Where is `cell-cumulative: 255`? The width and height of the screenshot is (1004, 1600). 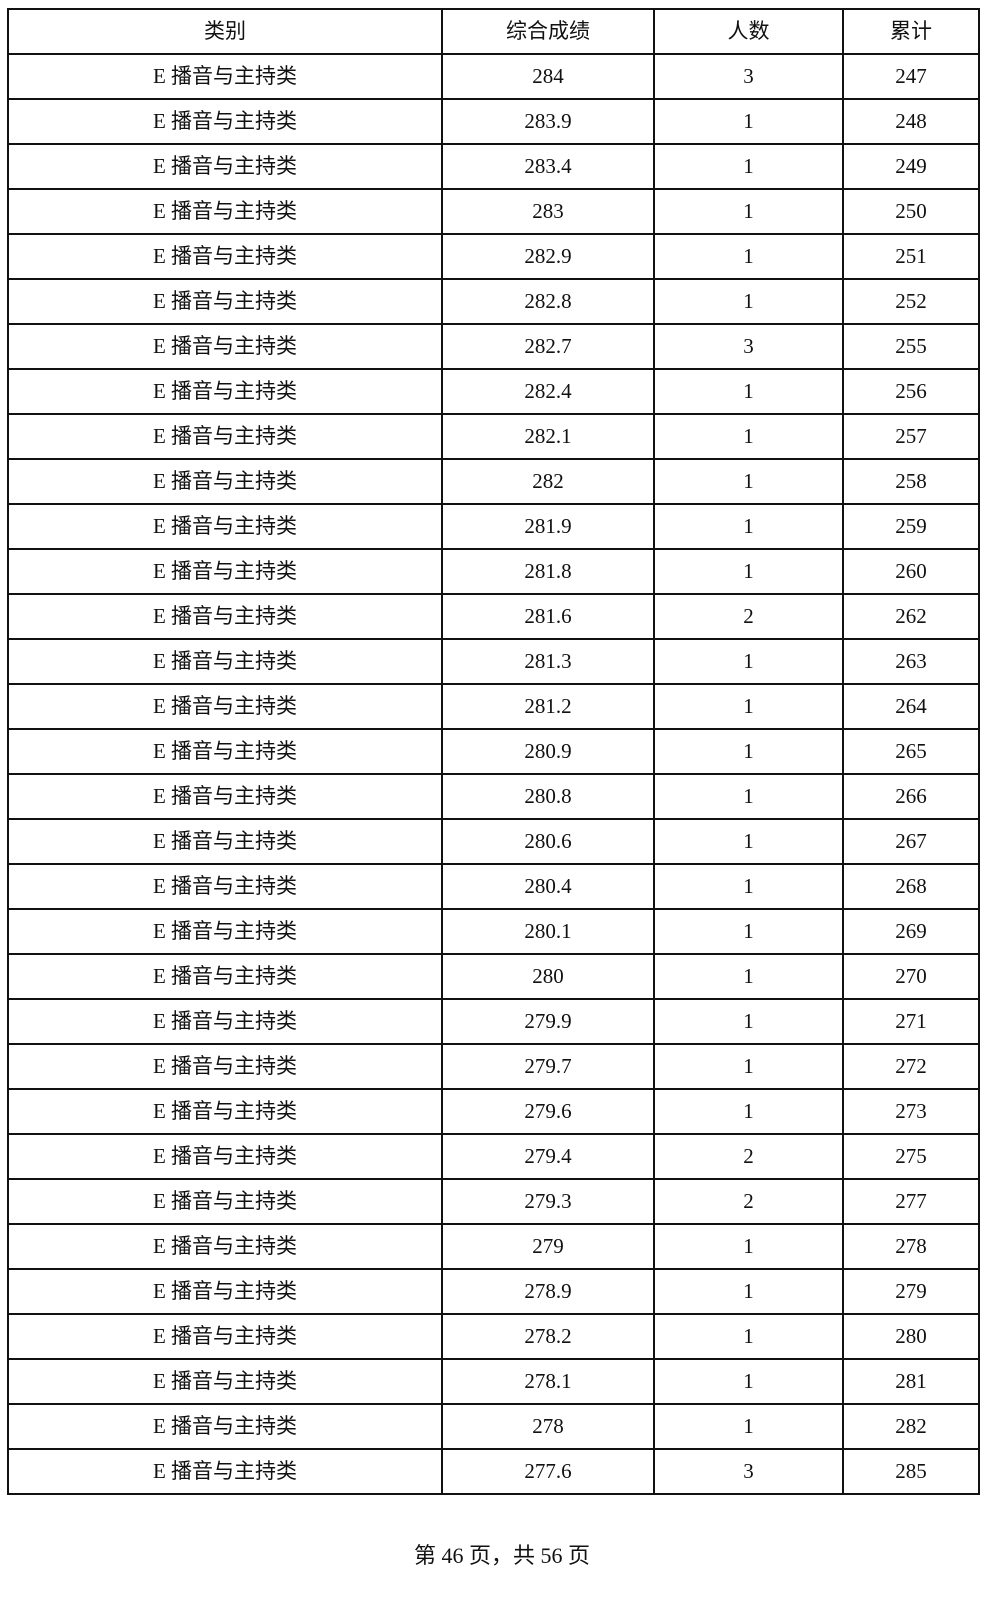 cell-cumulative: 255 is located at coordinates (911, 346).